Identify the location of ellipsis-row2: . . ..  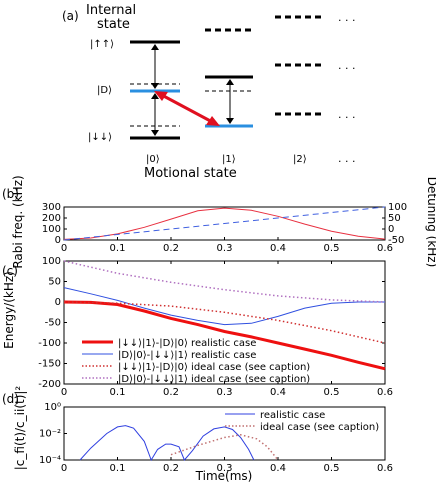
(346, 65).